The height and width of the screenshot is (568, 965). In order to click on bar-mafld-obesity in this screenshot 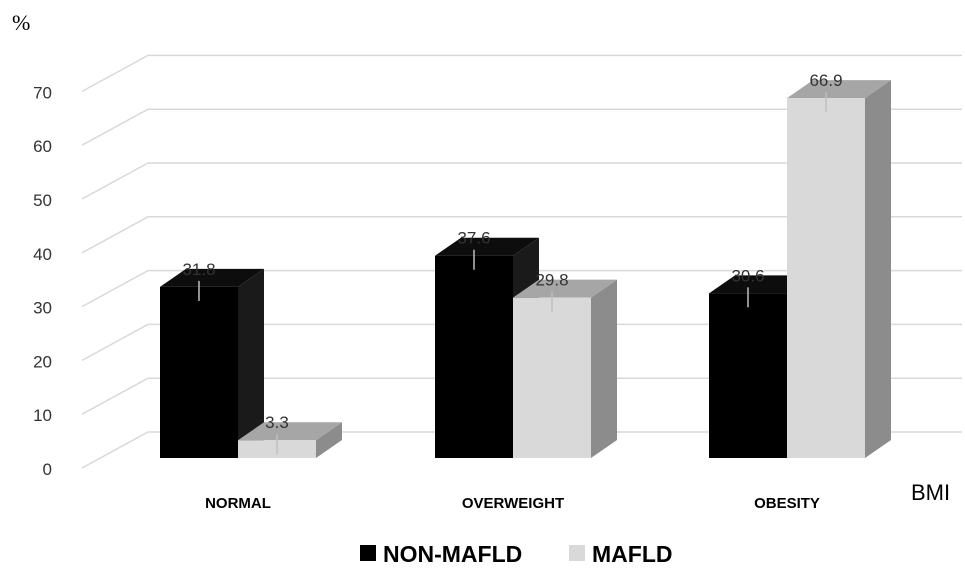, I will do `click(839, 269)`.